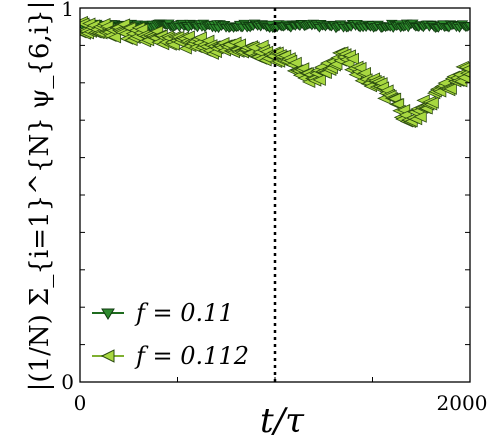 The image size is (498, 443). I want to click on x-tick-label-left: 0, so click(80, 403).